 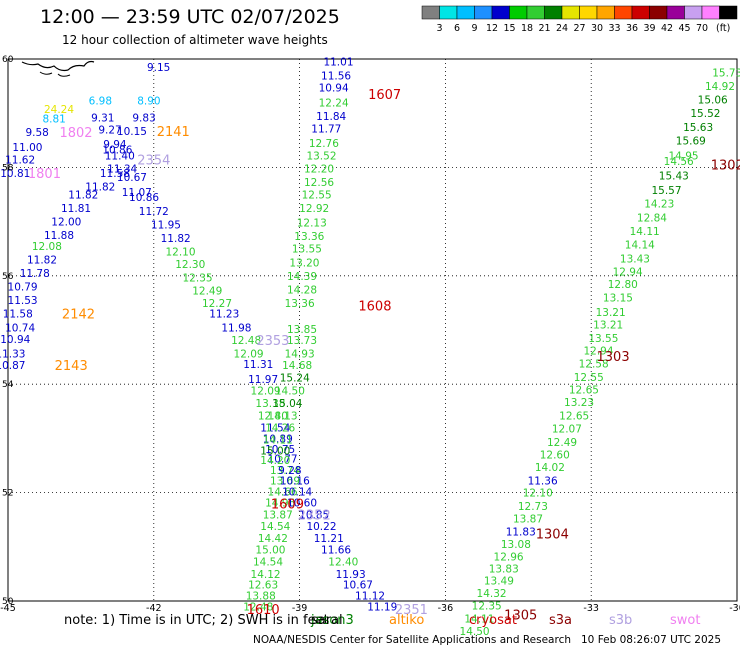 I want to click on wave-height-label: 10.86, so click(x=117, y=151).